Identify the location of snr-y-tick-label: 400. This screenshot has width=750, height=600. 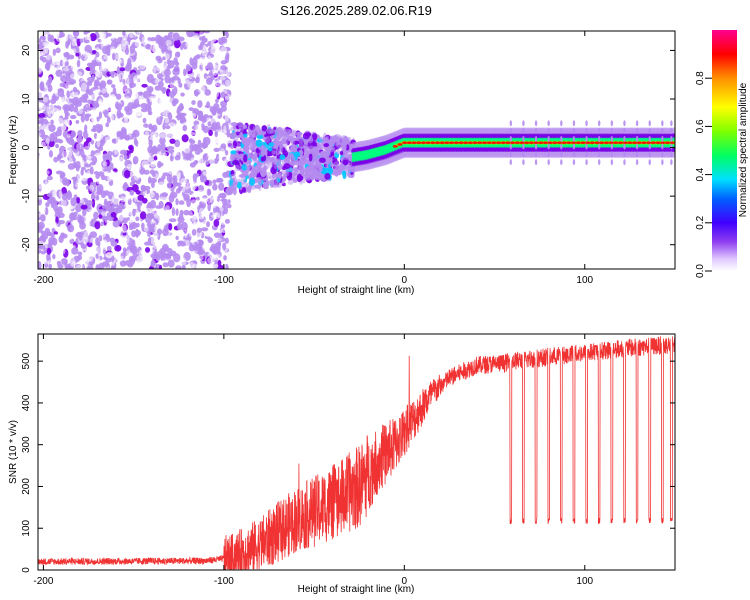
(26, 402).